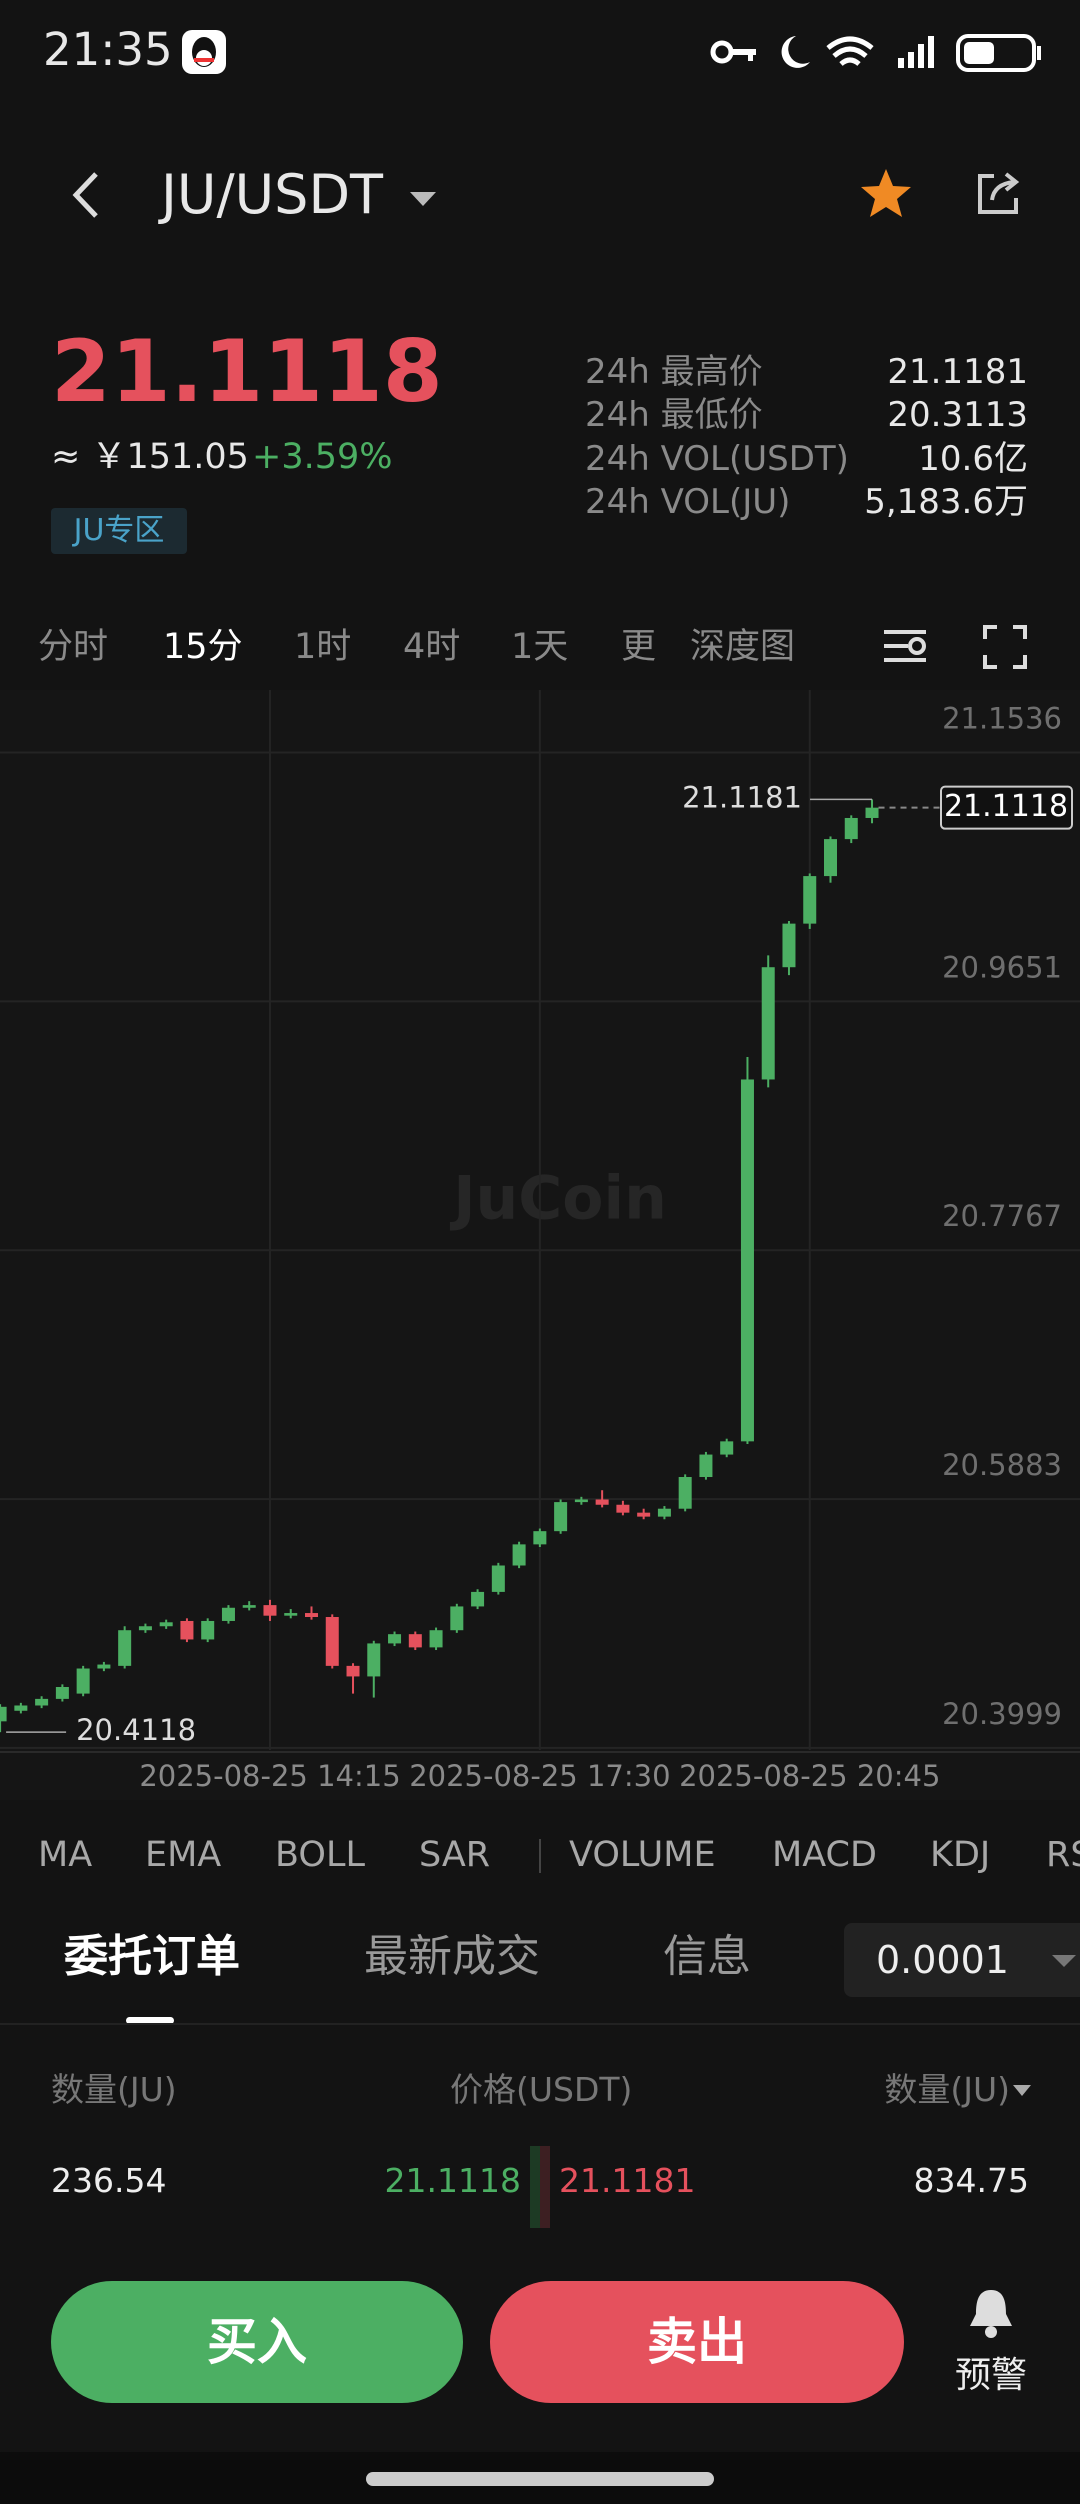 The height and width of the screenshot is (2504, 1080). What do you see at coordinates (973, 459) in the screenshot?
I see `stat-value: 10.6亿` at bounding box center [973, 459].